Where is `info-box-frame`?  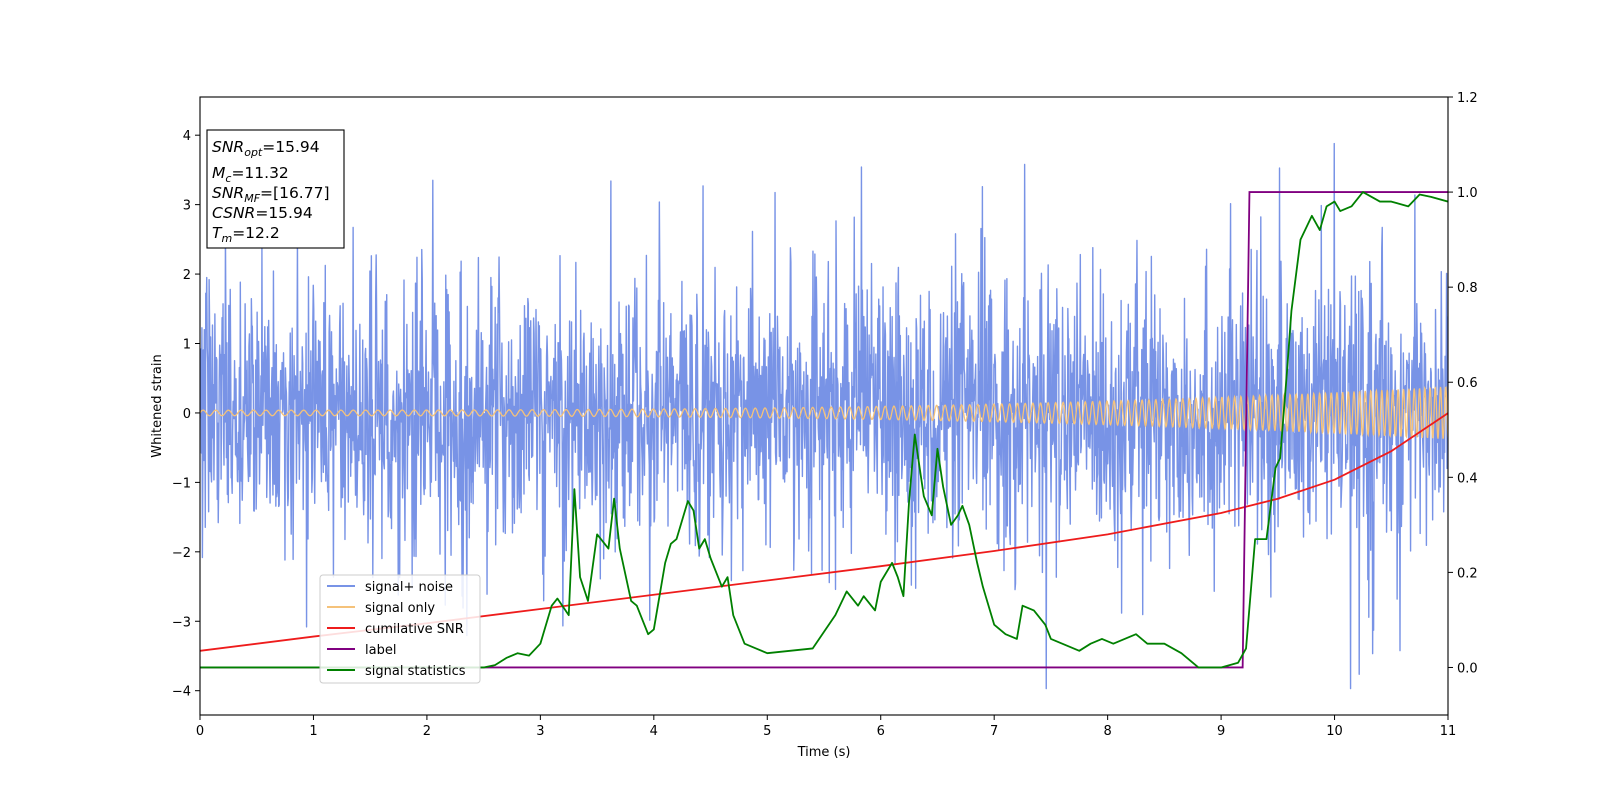 info-box-frame is located at coordinates (275, 189).